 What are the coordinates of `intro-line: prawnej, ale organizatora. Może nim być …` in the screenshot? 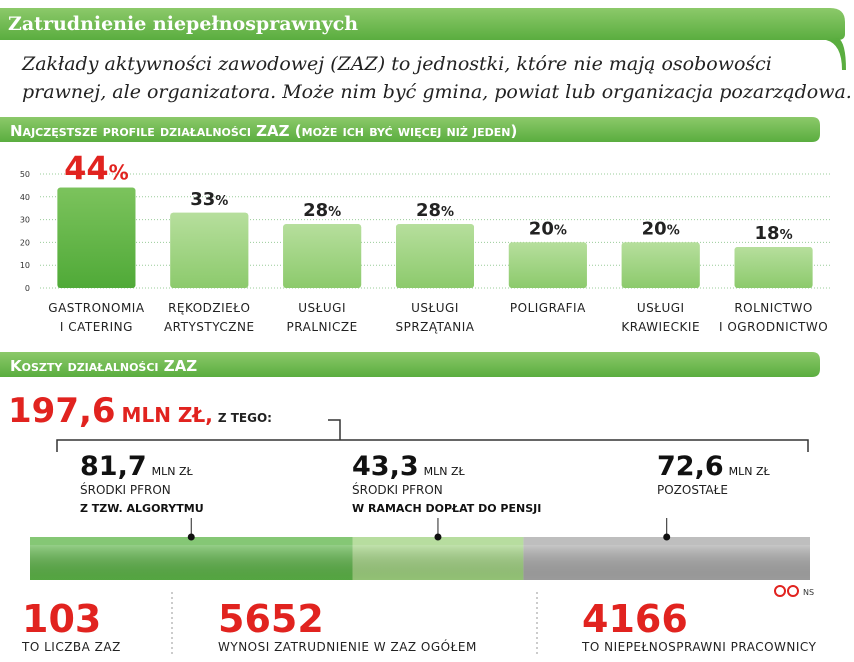 It's located at (437, 92).